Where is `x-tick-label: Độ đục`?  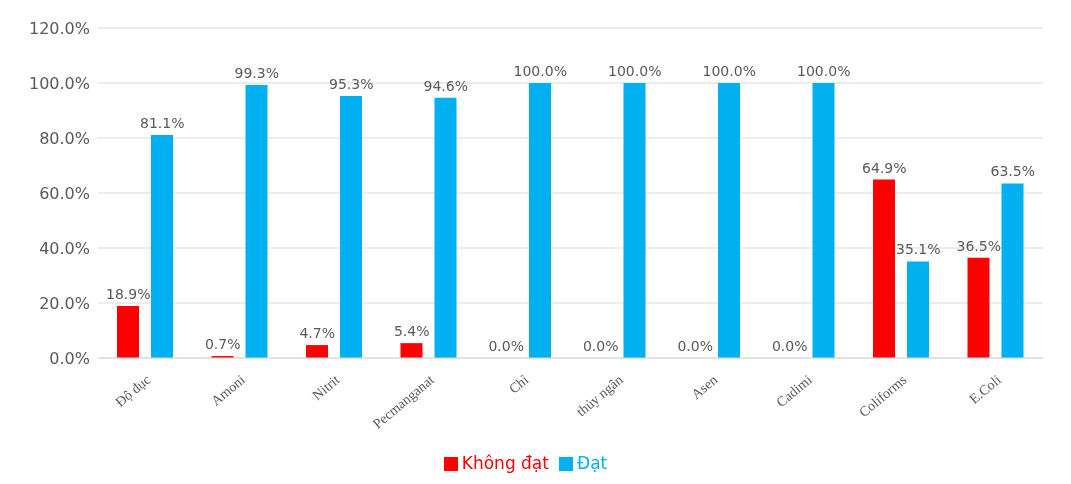 x-tick-label: Độ đục is located at coordinates (133, 391).